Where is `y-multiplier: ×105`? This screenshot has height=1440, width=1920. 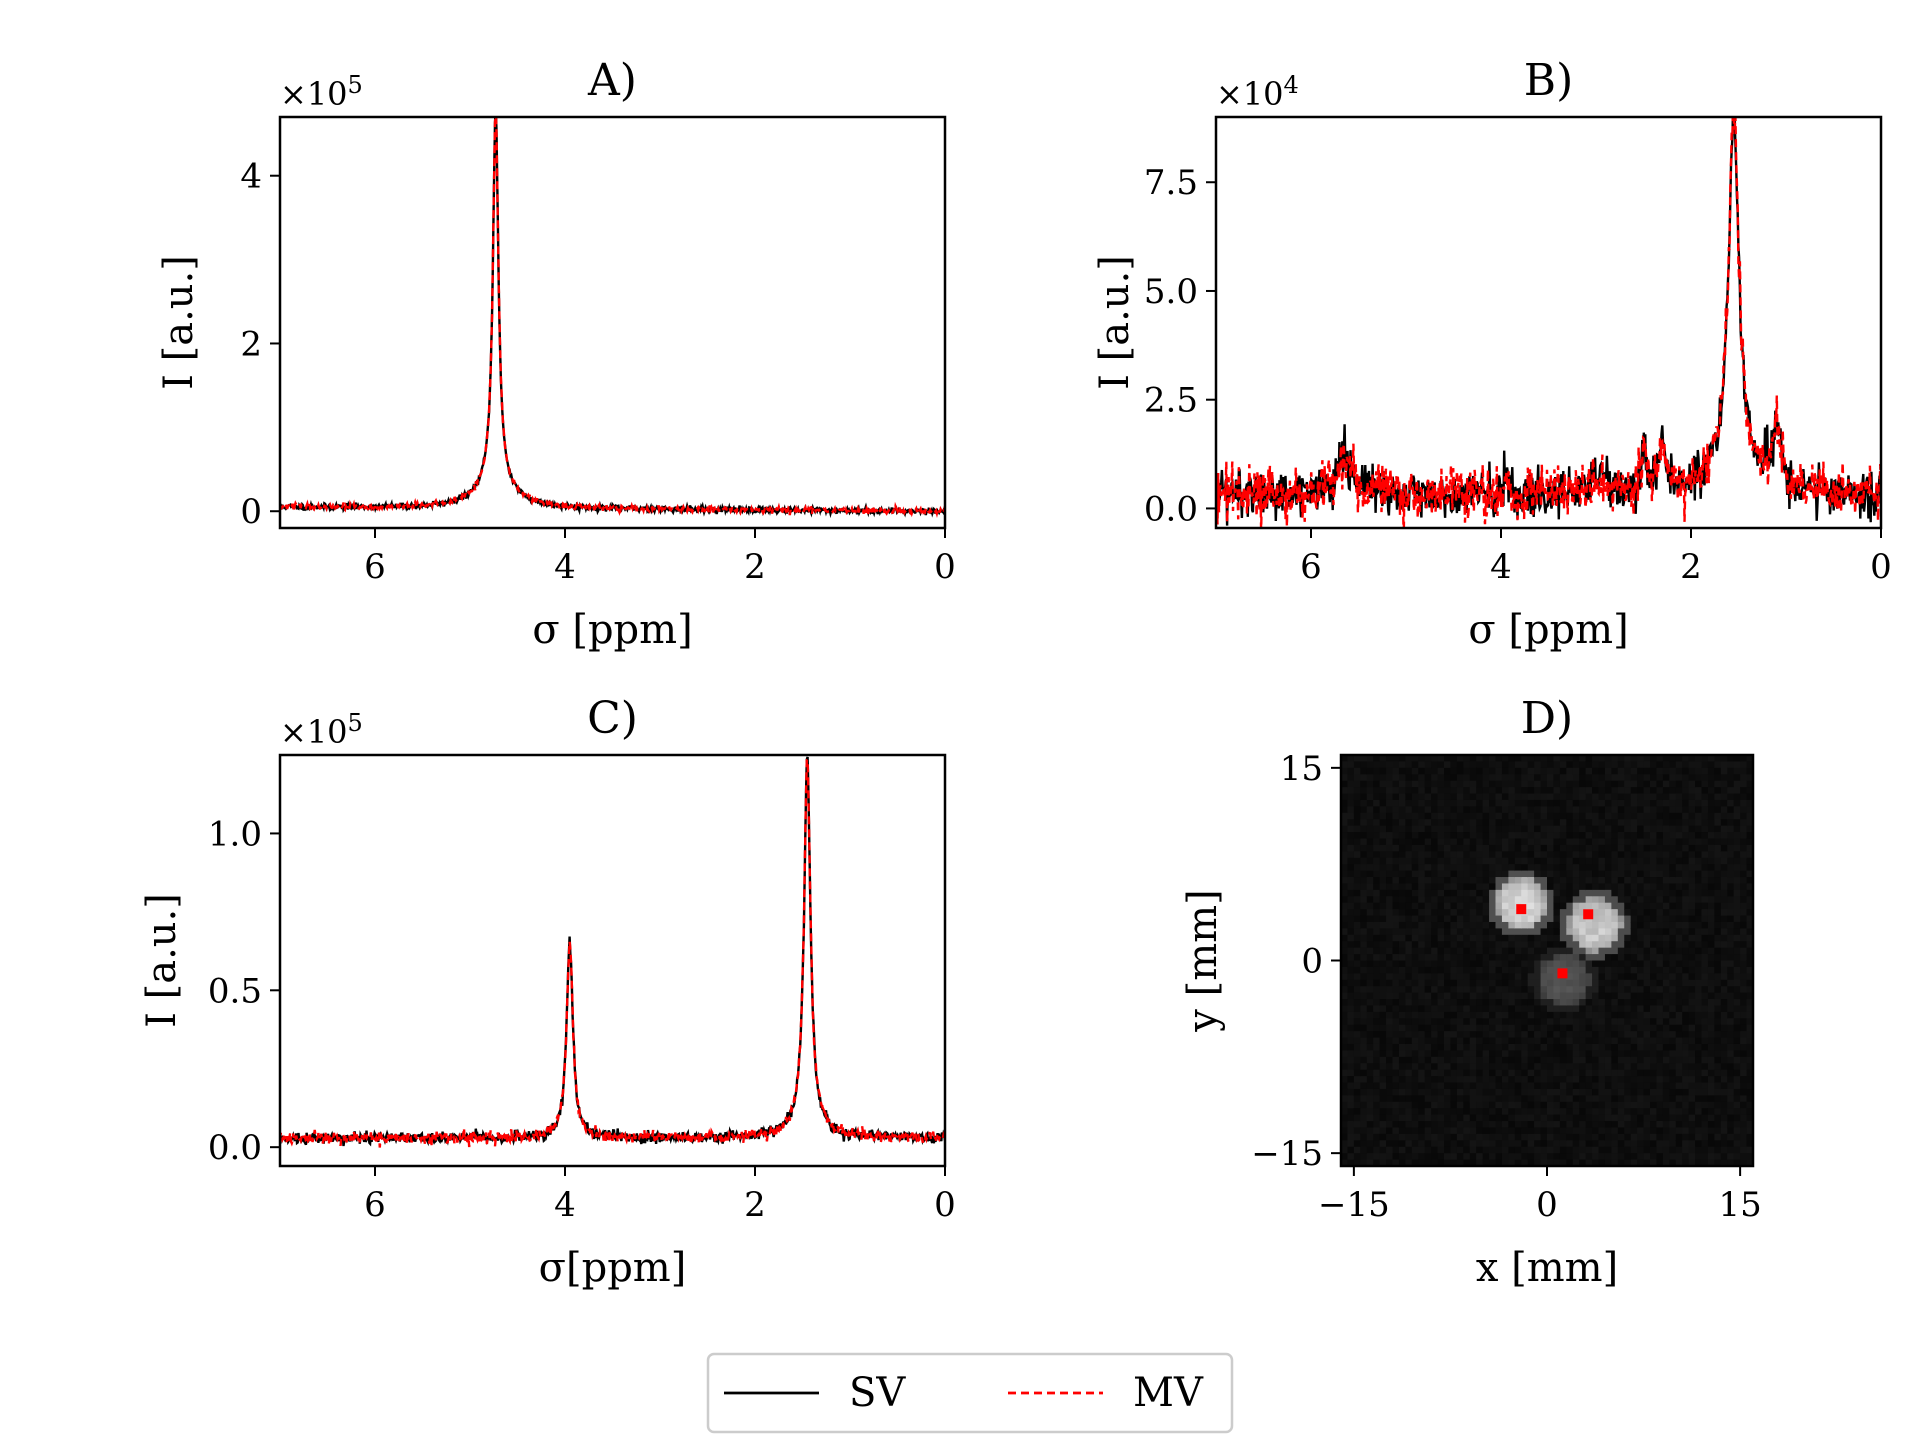
y-multiplier: ×105 is located at coordinates (321, 730).